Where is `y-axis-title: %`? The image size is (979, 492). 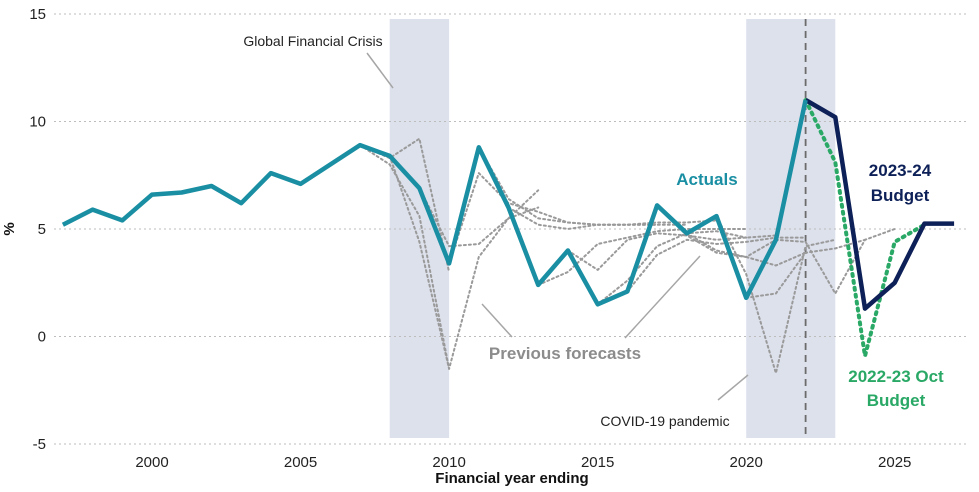 y-axis-title: % is located at coordinates (9, 228).